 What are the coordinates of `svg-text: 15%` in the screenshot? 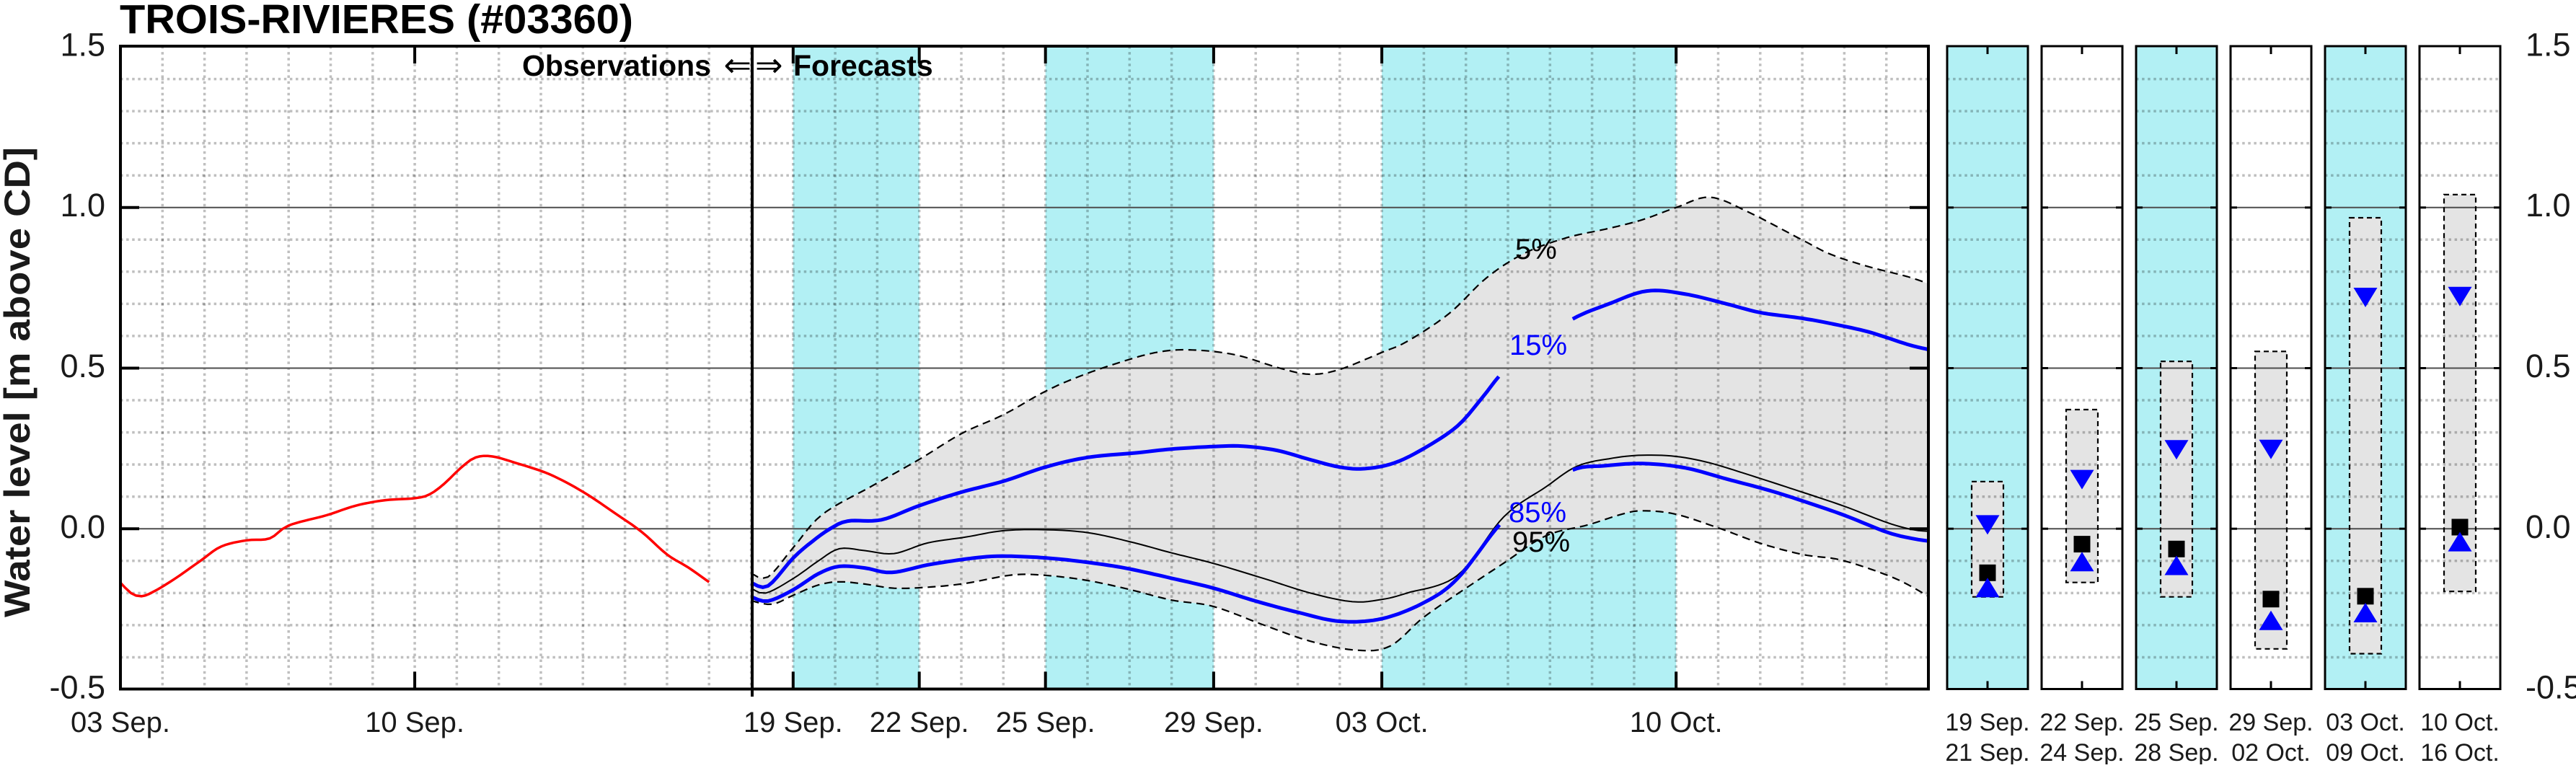 It's located at (1538, 345).